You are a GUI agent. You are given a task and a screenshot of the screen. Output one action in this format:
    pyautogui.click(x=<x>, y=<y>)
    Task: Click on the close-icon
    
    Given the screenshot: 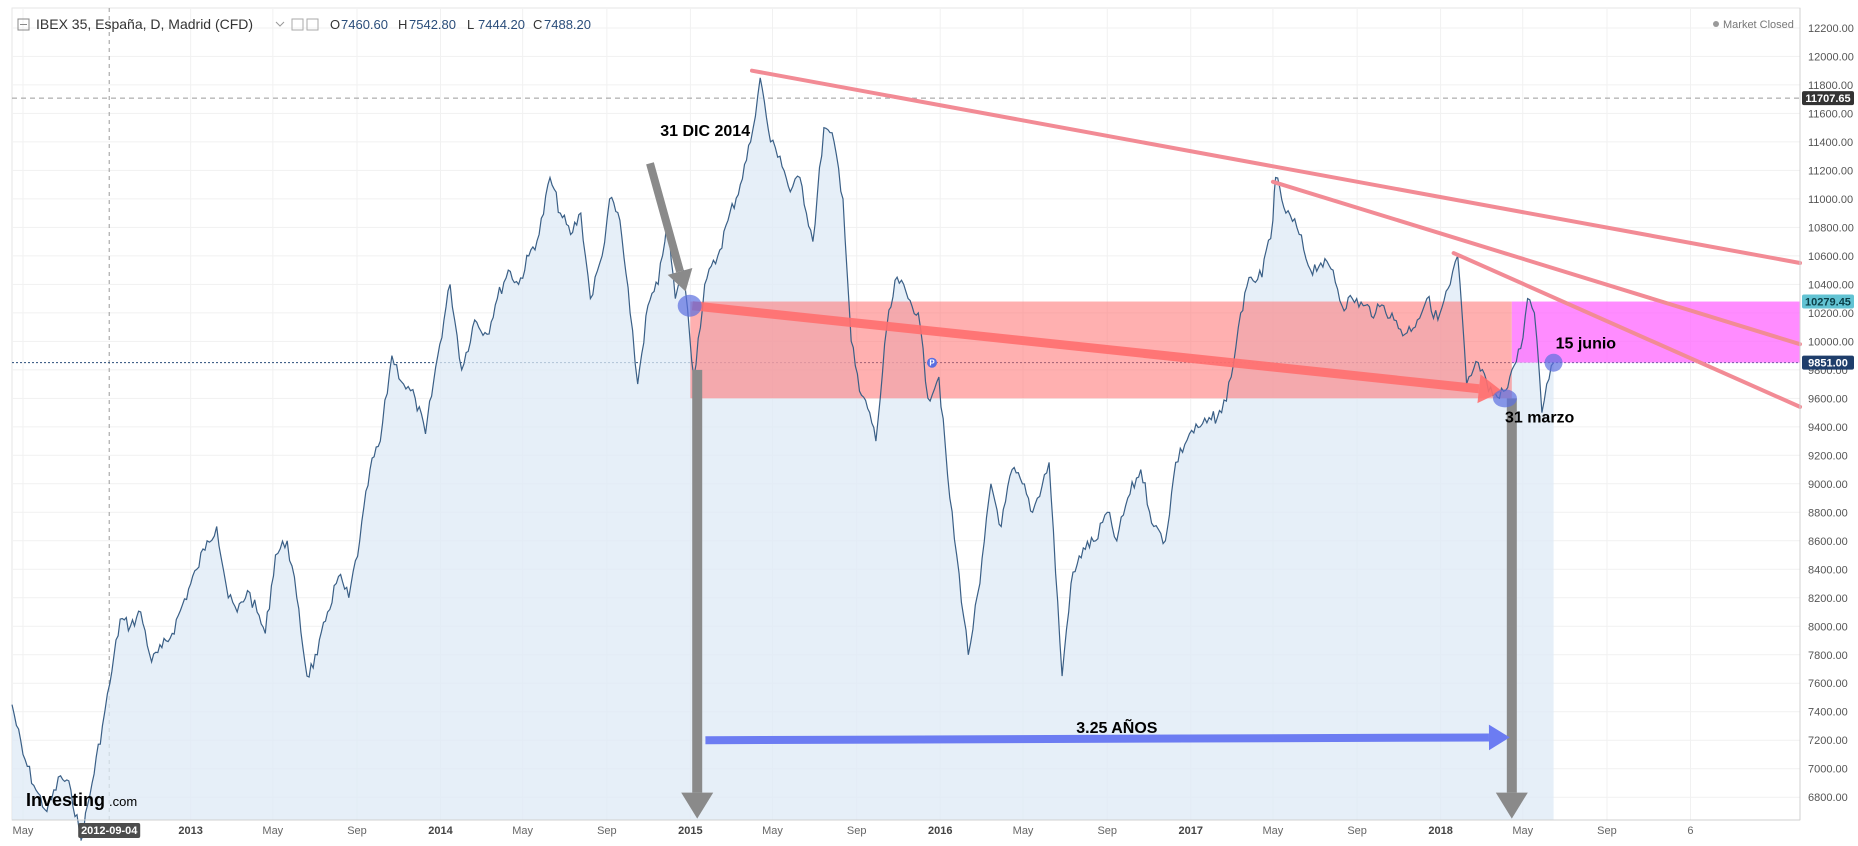 What is the action you would take?
    pyautogui.click(x=312, y=24)
    